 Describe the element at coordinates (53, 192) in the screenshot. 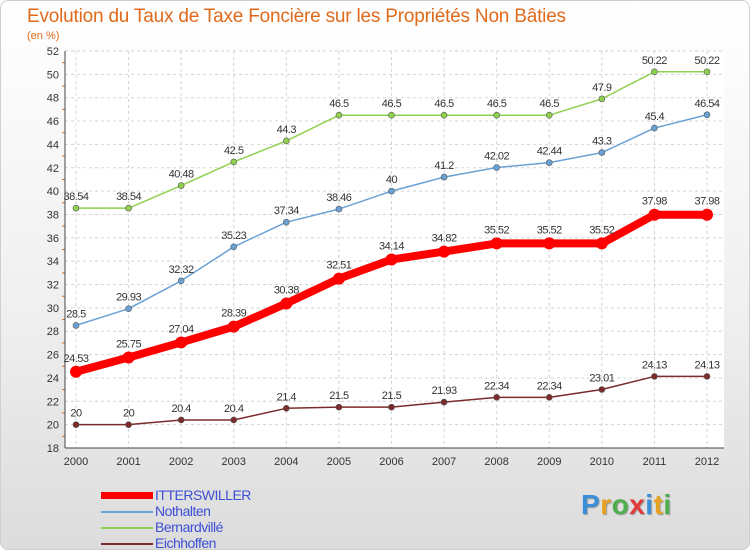

I see `y-tick-label: 40` at that location.